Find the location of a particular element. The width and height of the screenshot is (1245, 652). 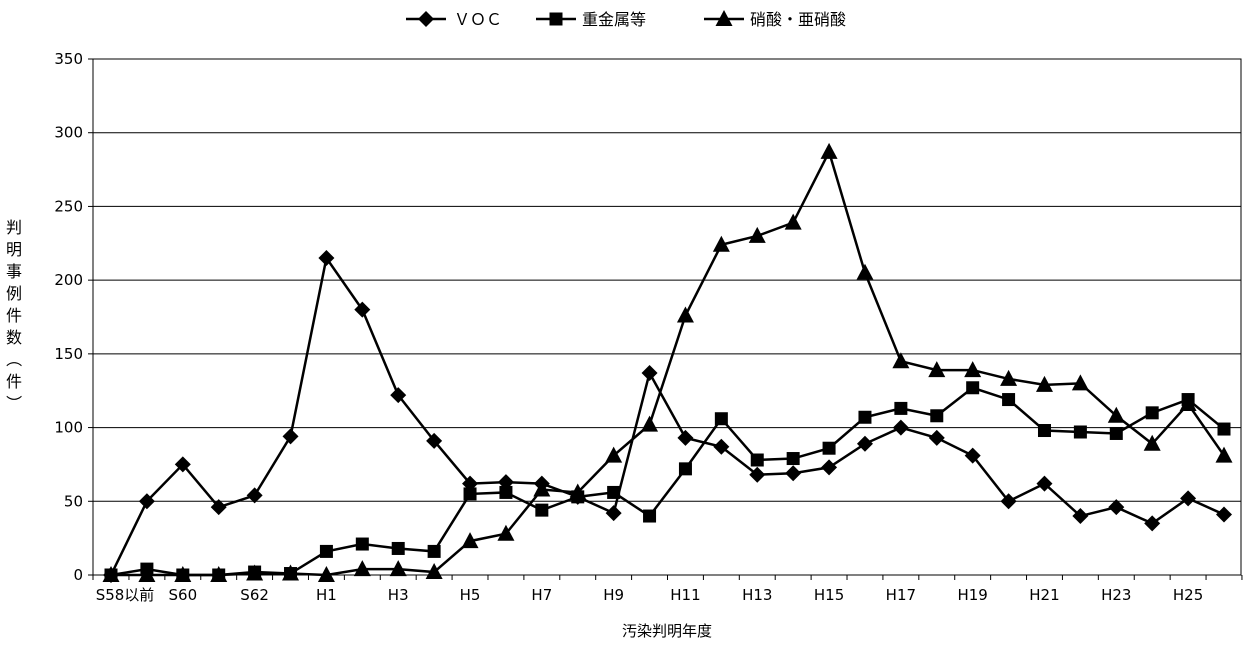

legend-entry: 重金属等 is located at coordinates (591, 19).